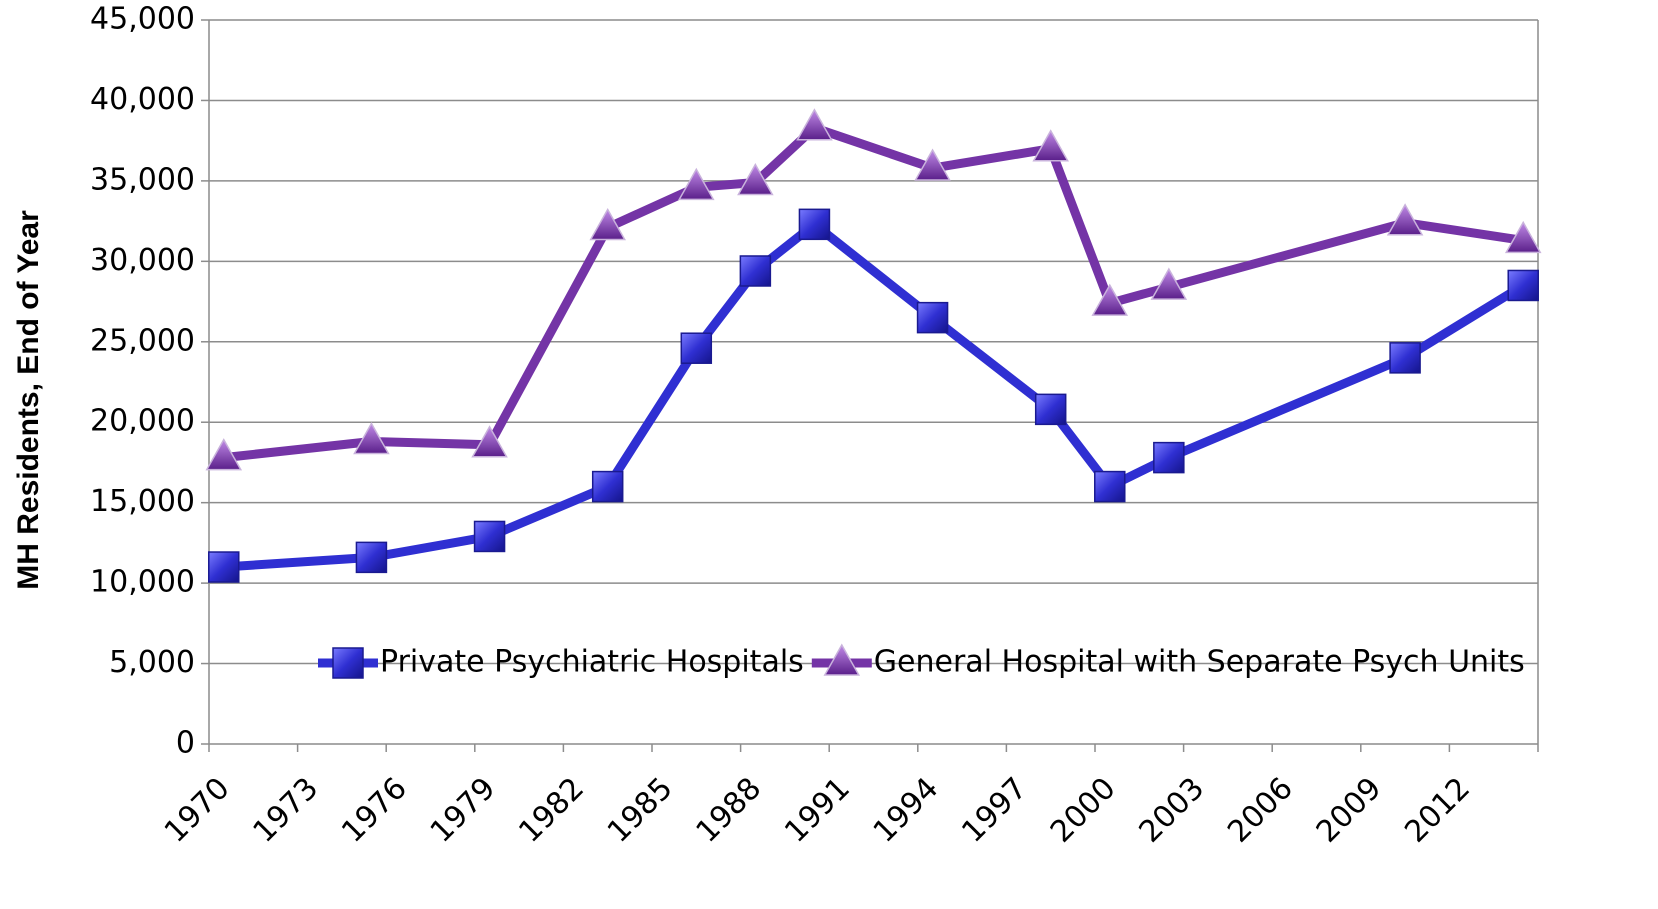 The image size is (1658, 909). Describe the element at coordinates (1349, 810) in the screenshot. I see `x-tick-label: 2009` at that location.